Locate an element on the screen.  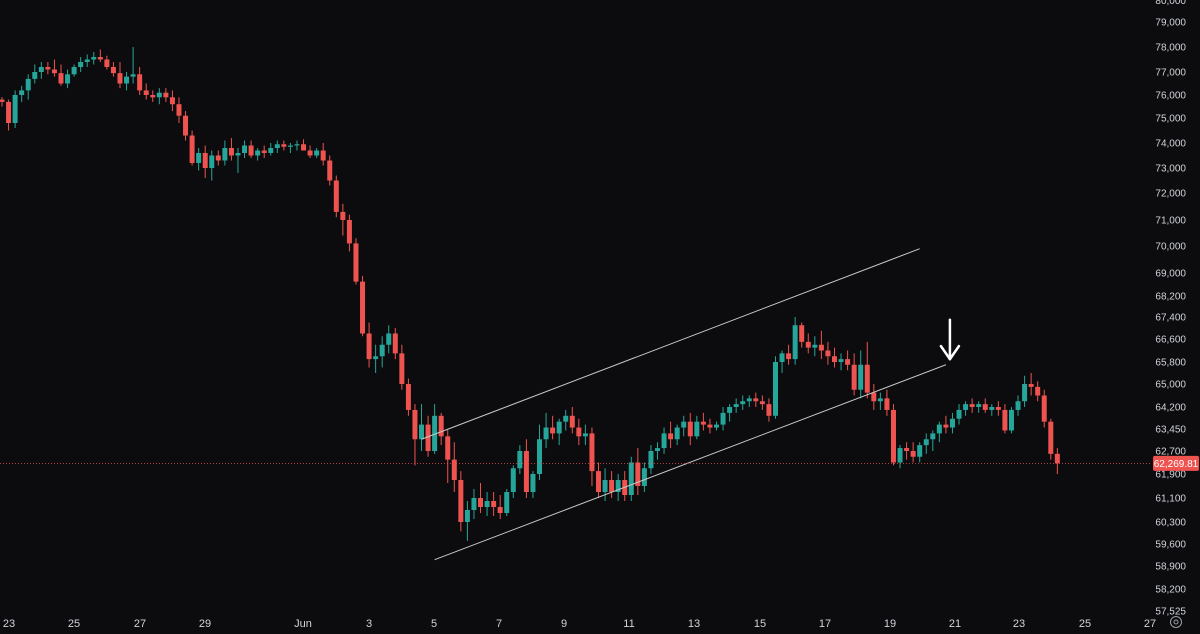
time-tick-label: 5 is located at coordinates (434, 624).